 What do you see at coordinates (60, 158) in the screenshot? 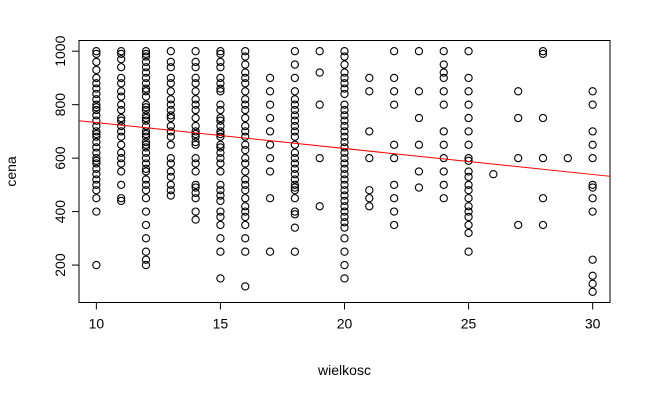
I see `y-tick-label: 600` at bounding box center [60, 158].